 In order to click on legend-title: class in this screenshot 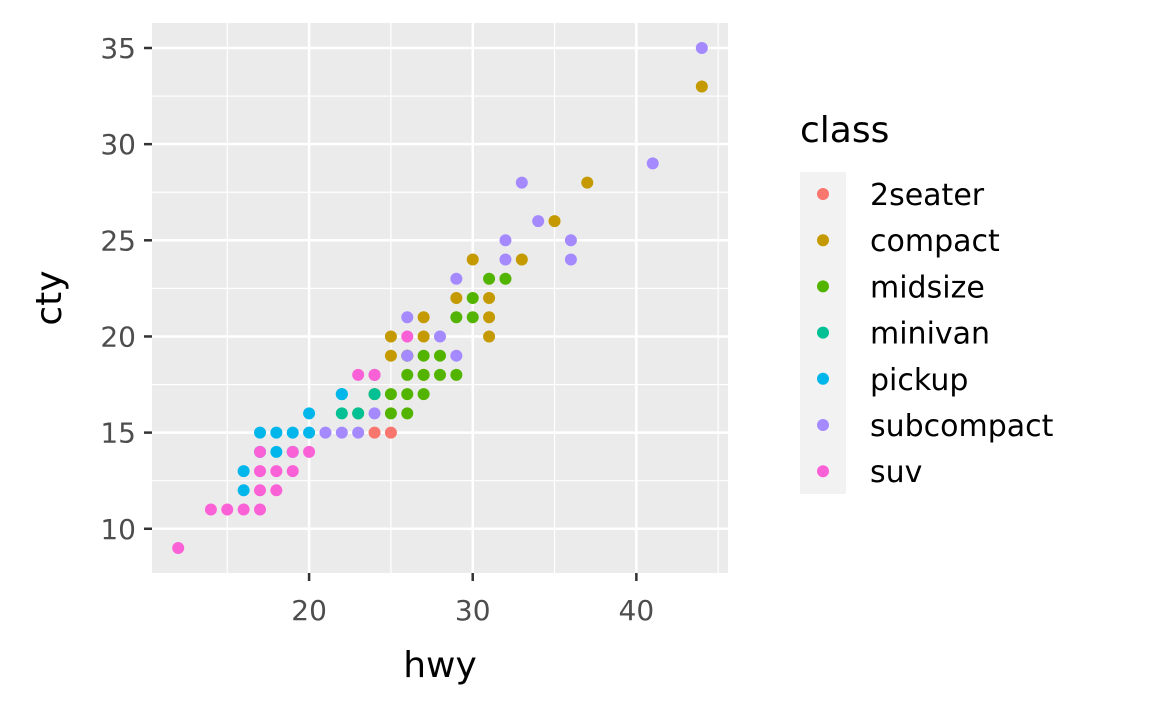, I will do `click(844, 130)`.